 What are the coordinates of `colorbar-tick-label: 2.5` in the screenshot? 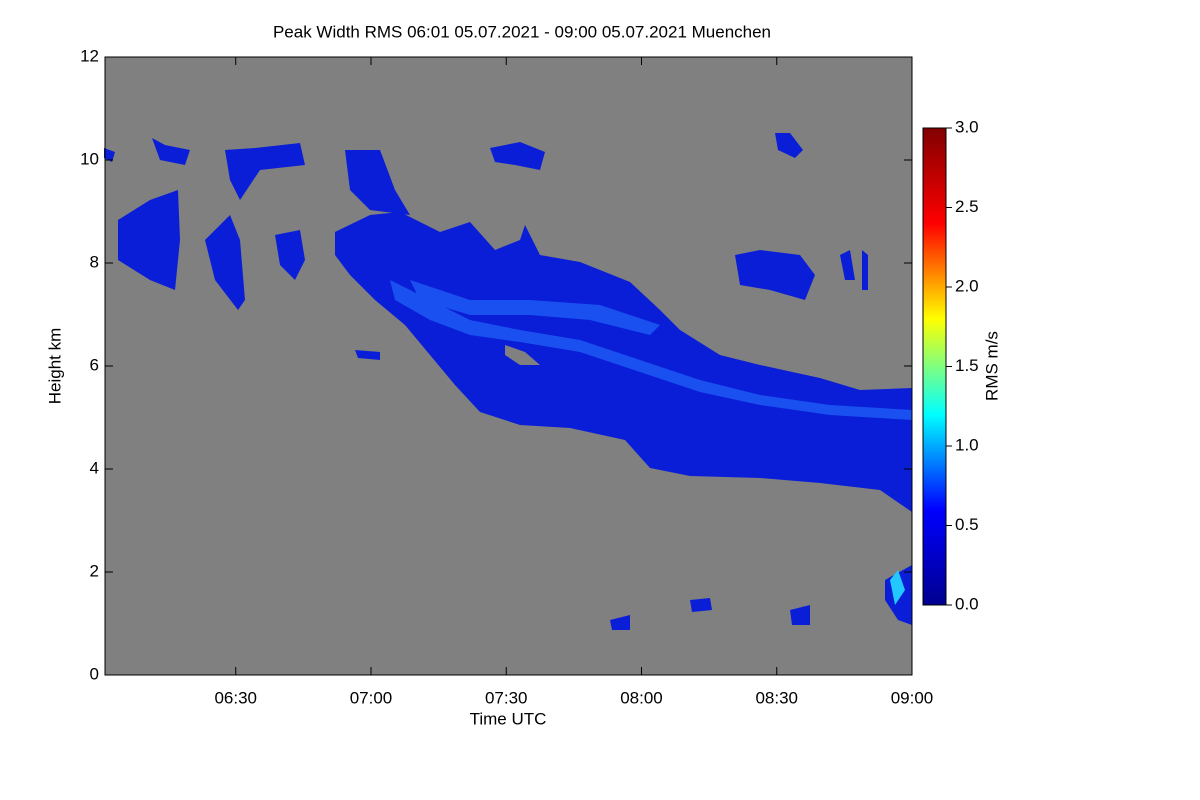 It's located at (967, 206).